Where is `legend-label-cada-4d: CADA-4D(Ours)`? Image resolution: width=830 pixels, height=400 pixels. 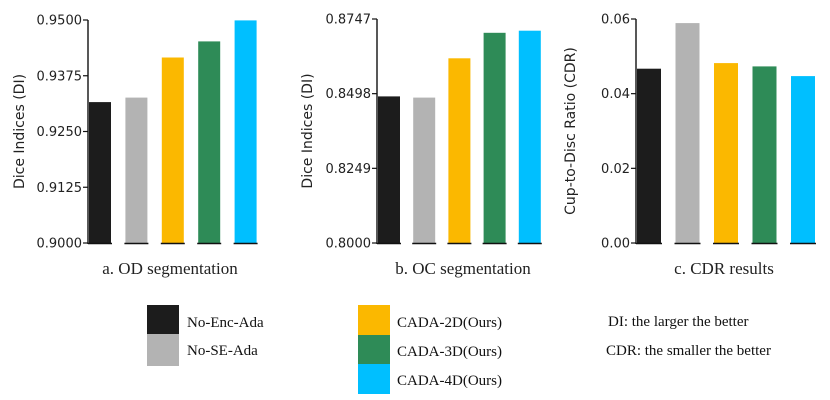
legend-label-cada-4d: CADA-4D(Ours) is located at coordinates (449, 381).